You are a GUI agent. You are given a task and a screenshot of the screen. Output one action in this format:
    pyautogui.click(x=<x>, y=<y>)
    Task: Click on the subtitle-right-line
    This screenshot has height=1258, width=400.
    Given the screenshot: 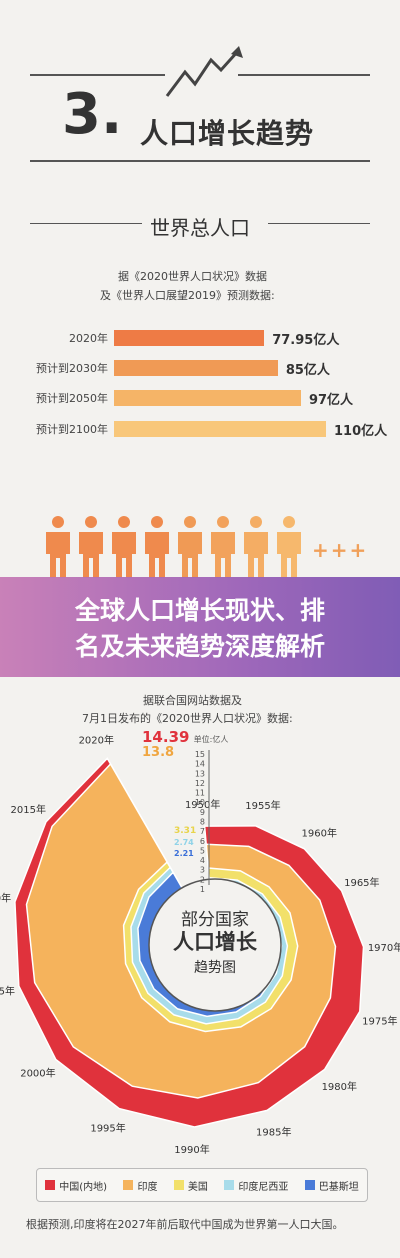 What is the action you would take?
    pyautogui.click(x=319, y=223)
    